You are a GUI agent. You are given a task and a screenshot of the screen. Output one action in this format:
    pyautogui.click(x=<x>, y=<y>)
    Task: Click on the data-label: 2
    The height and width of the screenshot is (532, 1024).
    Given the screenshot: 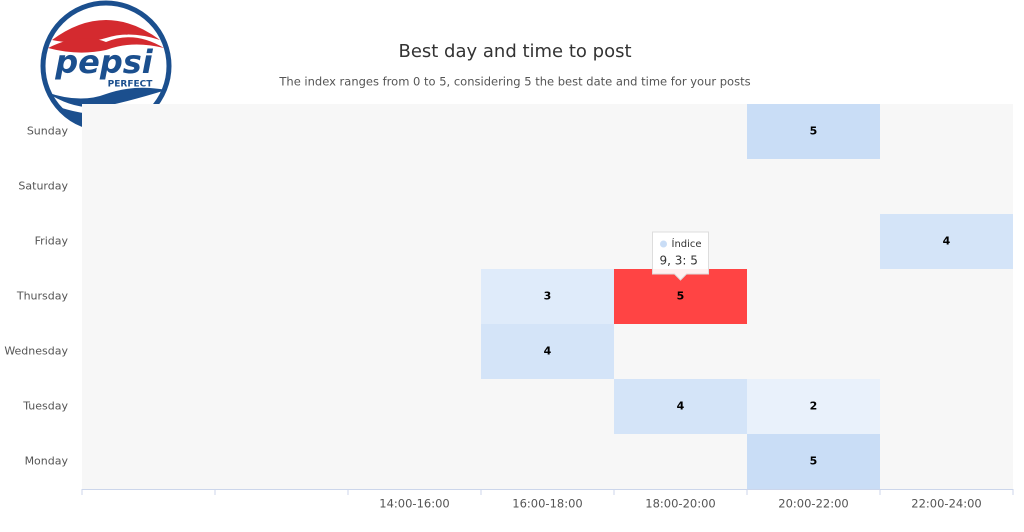 What is the action you would take?
    pyautogui.click(x=814, y=406)
    